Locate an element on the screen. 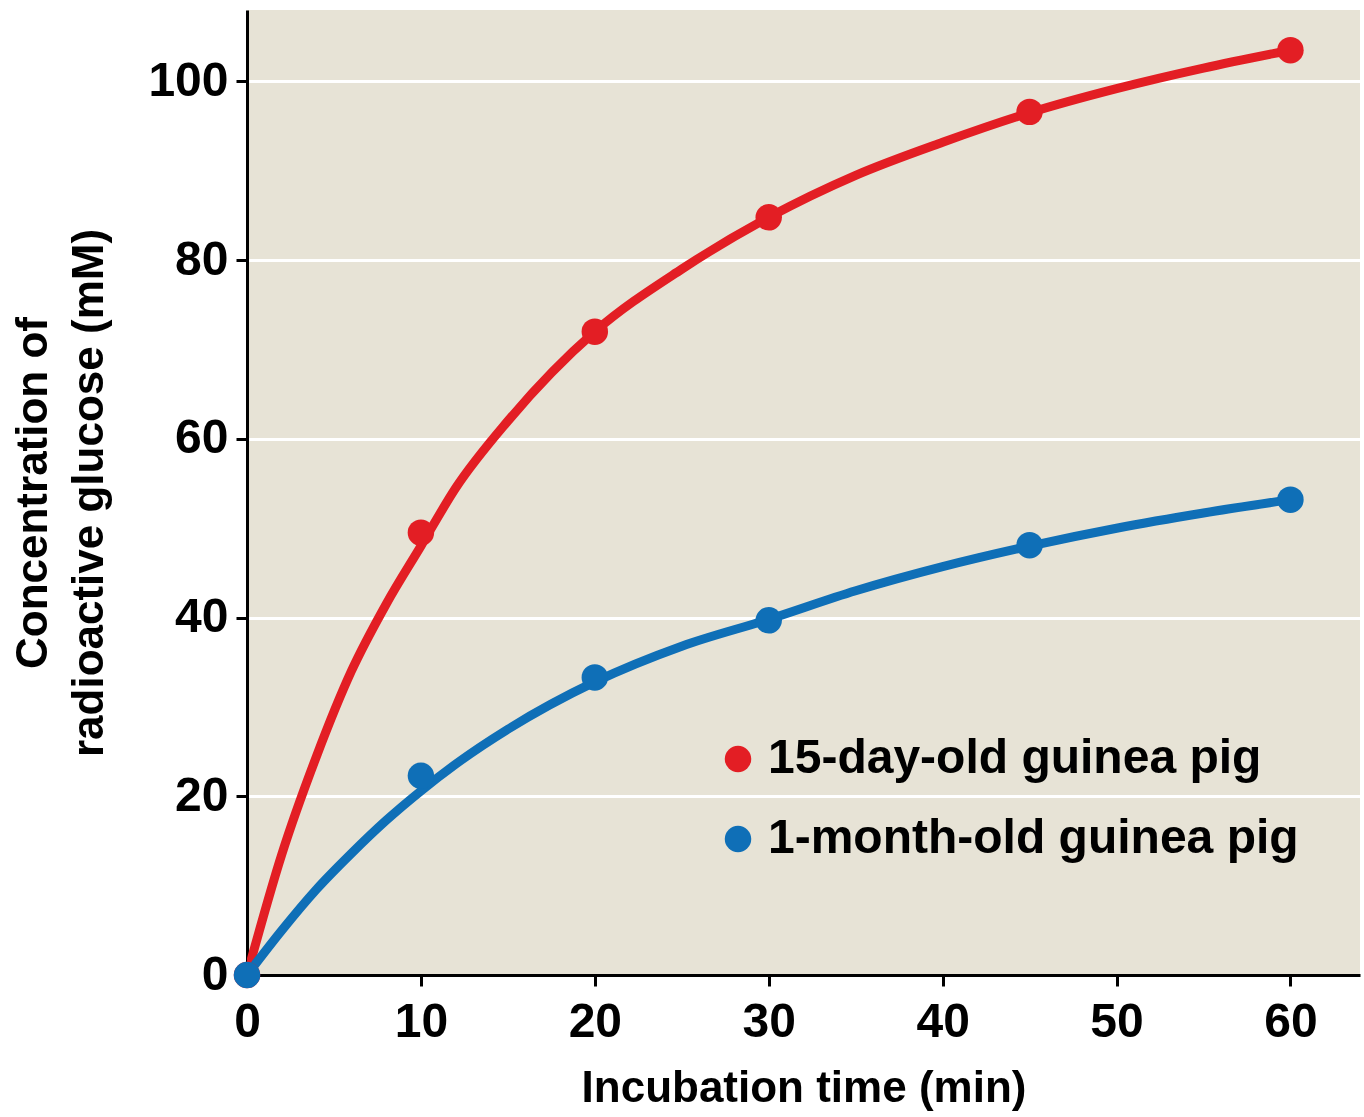 This screenshot has height=1117, width=1364. y-tick-label: 60 is located at coordinates (202, 437).